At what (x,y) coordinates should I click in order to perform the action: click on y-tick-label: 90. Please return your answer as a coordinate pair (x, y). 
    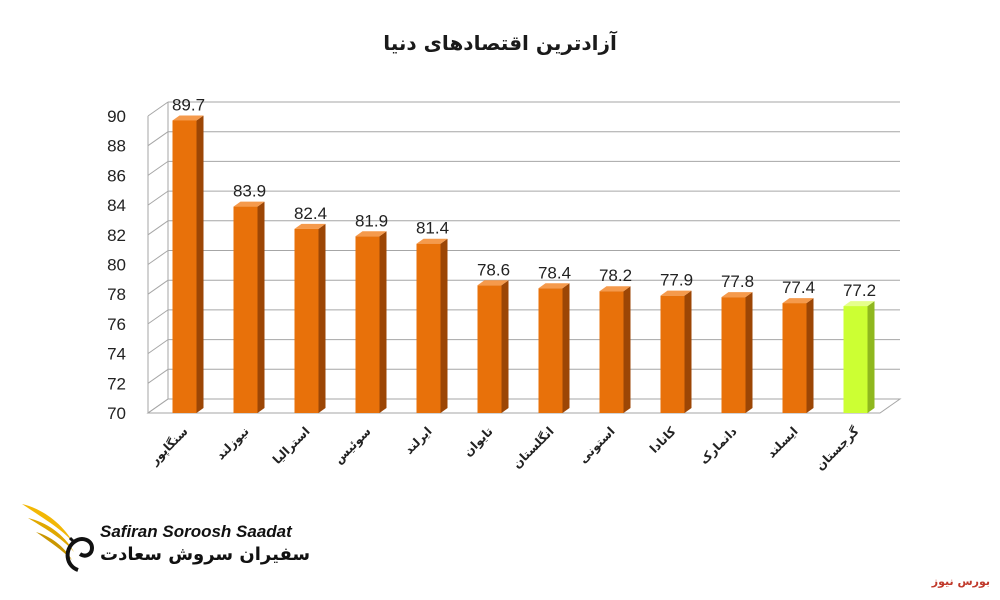
    Looking at the image, I should click on (116, 116).